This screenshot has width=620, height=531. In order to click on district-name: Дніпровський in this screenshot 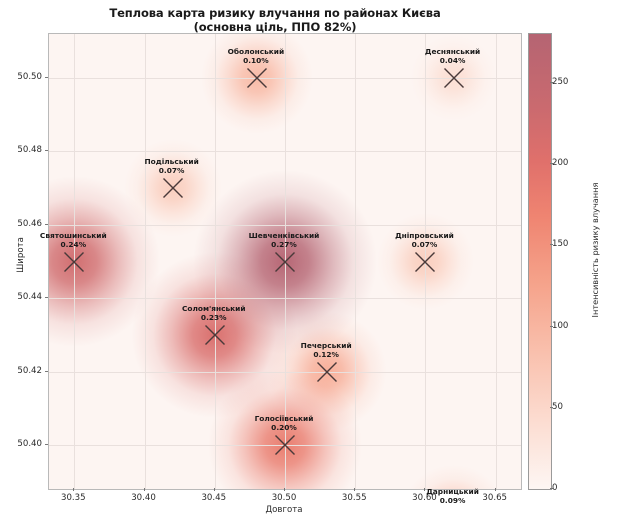, I will do `click(424, 235)`.